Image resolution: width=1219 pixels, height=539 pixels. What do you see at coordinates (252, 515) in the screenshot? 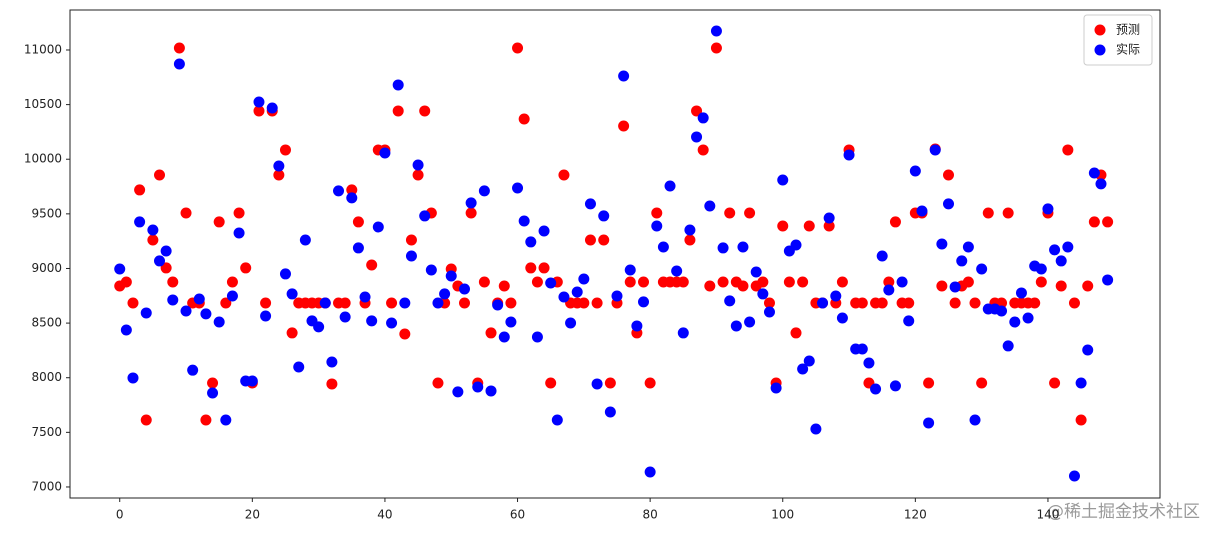
I see `x-tick-label: 20` at bounding box center [252, 515].